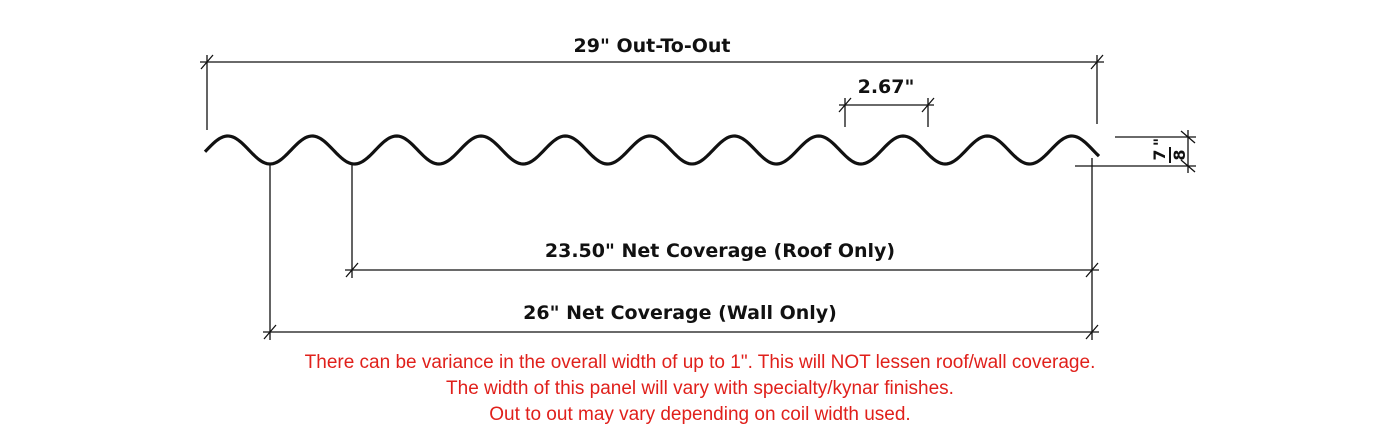  What do you see at coordinates (1179, 154) in the screenshot?
I see `depth-denominator: 8` at bounding box center [1179, 154].